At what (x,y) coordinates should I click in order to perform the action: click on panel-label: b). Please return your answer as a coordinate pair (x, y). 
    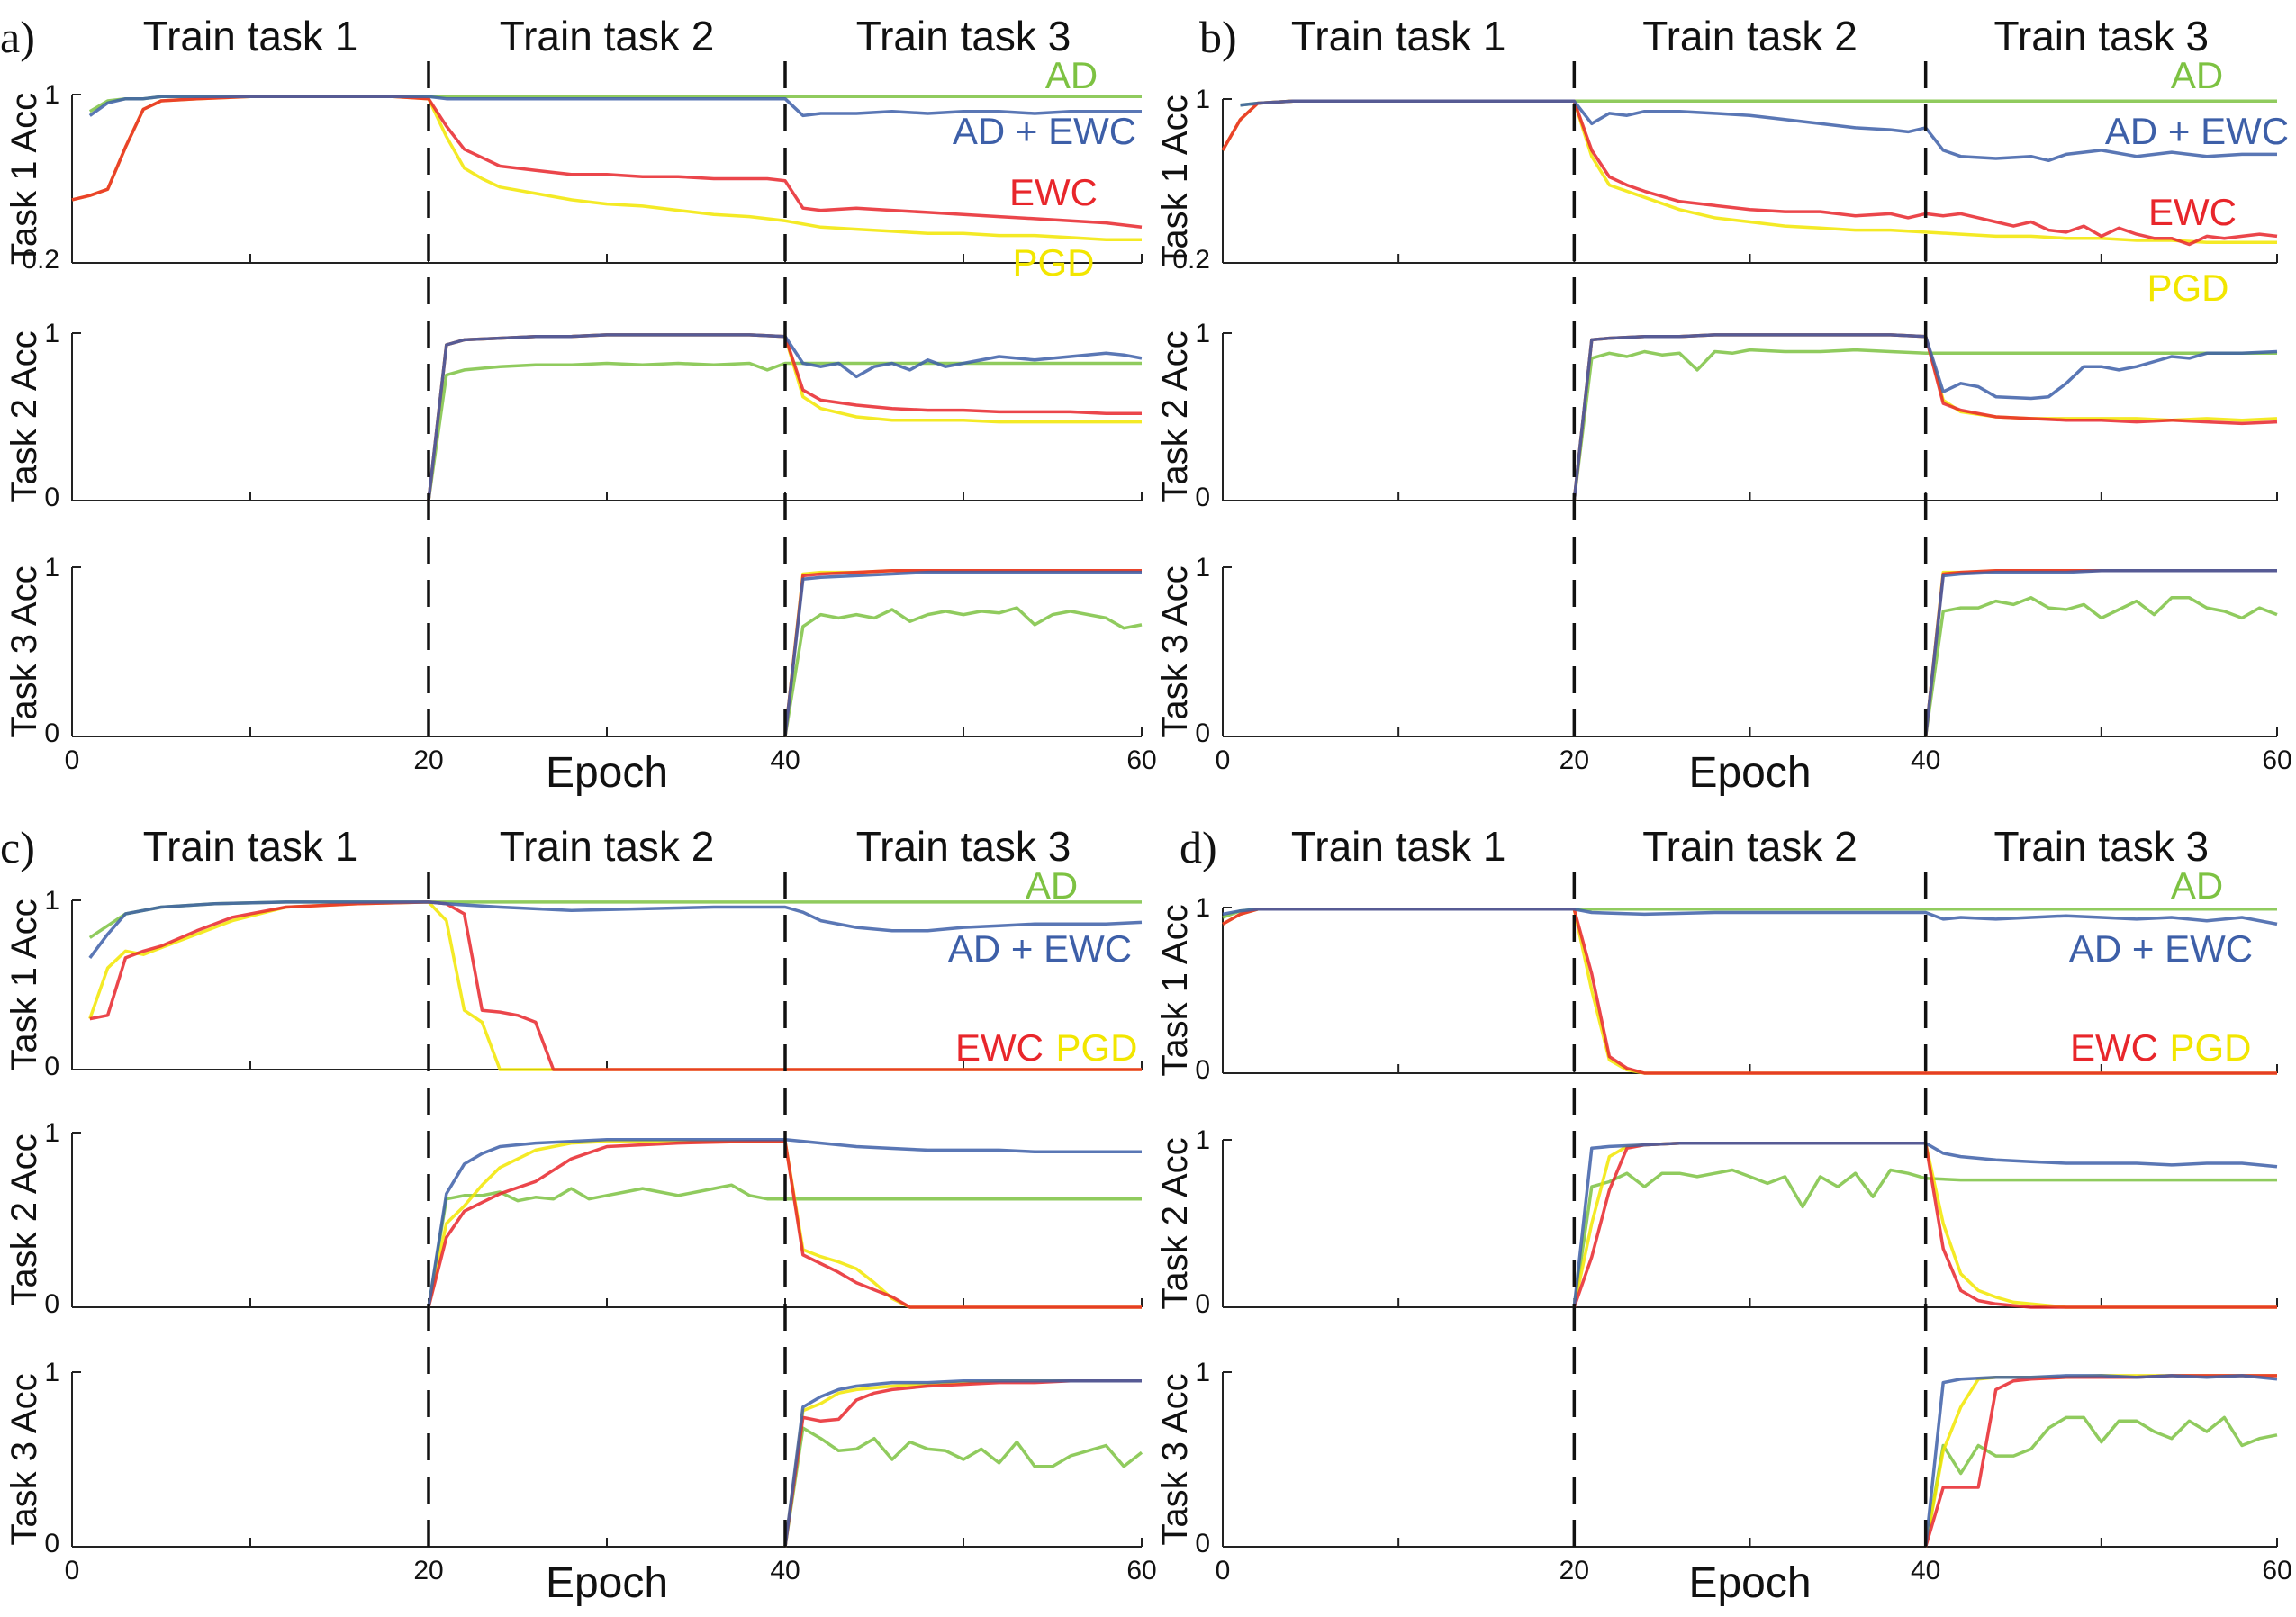
    Looking at the image, I should click on (1218, 37).